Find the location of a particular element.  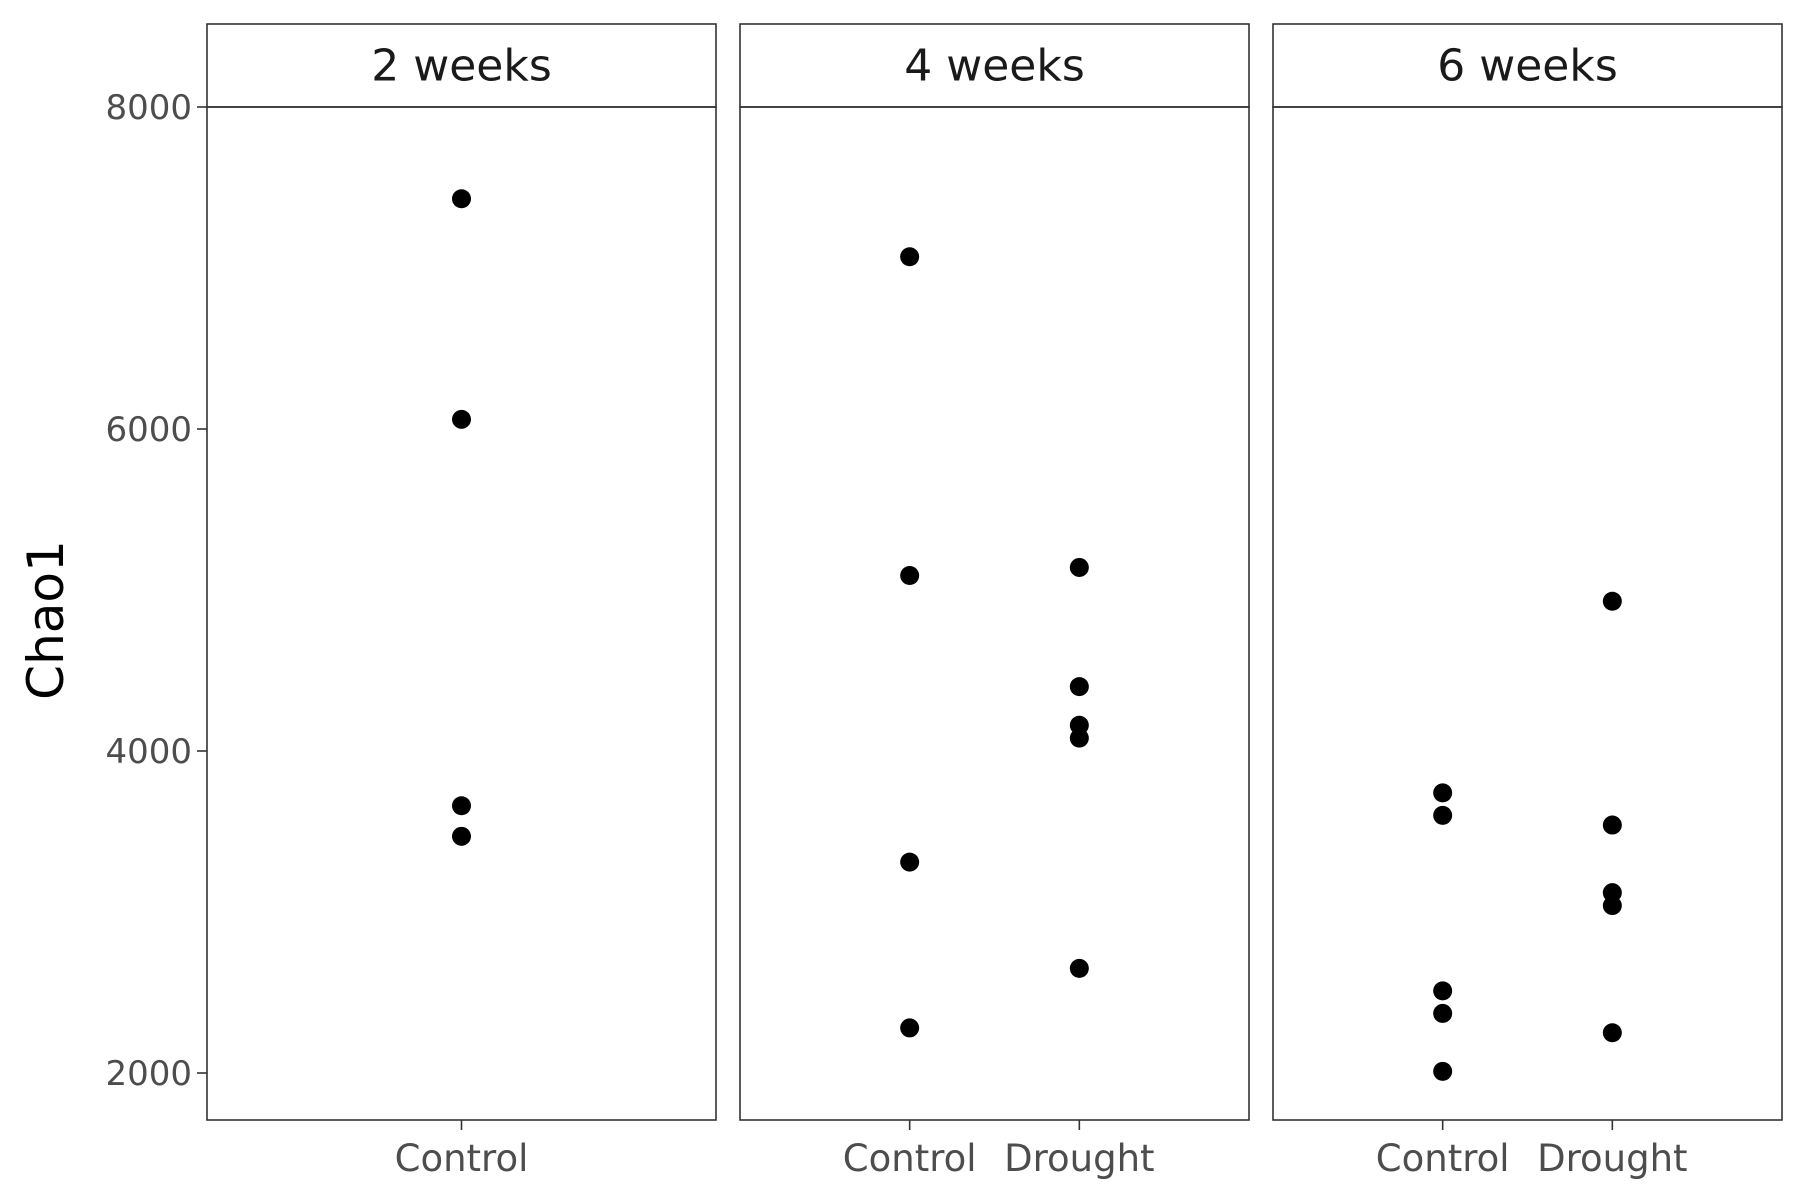

strip-label: 6 weeks is located at coordinates (1527, 66).